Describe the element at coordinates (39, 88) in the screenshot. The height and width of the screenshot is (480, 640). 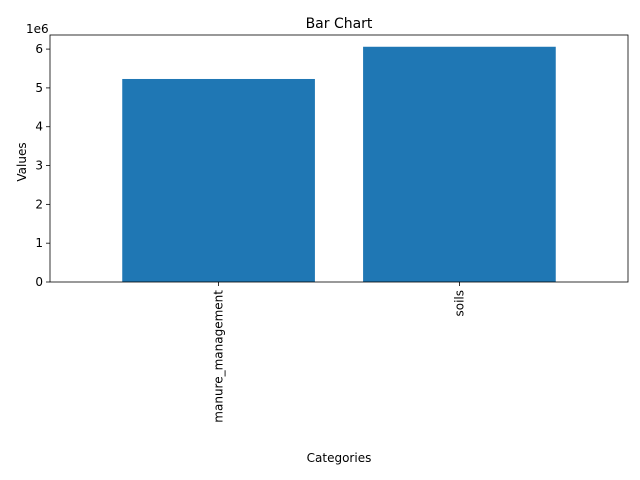
I see `y-tick-label: 5` at that location.